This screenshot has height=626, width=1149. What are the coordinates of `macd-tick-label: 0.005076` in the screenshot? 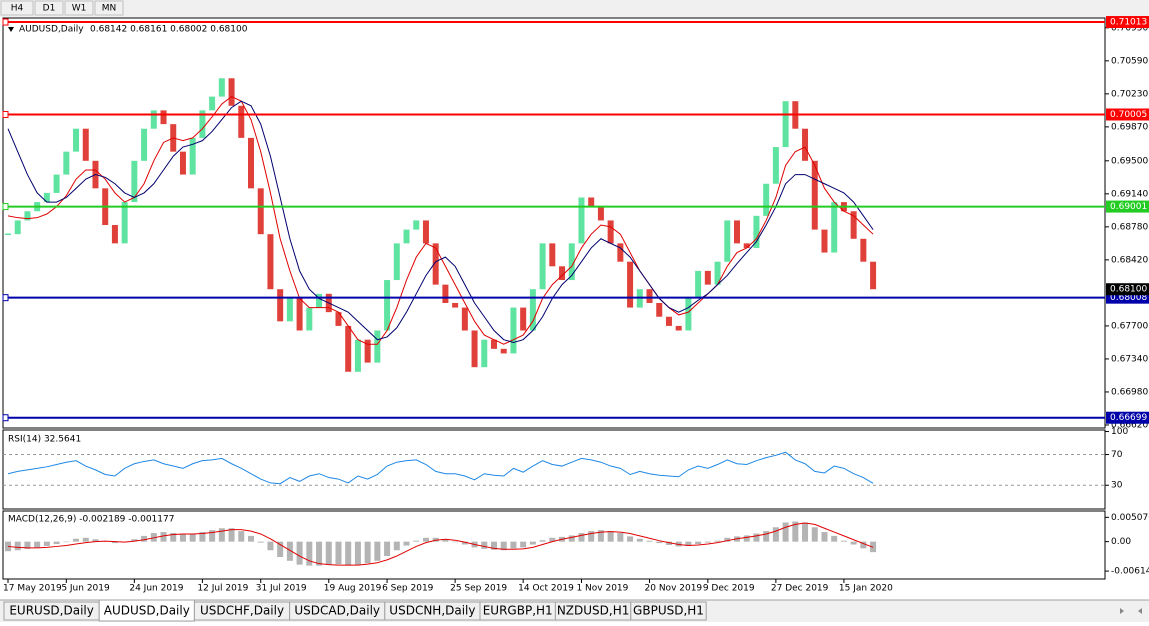 It's located at (1130, 518).